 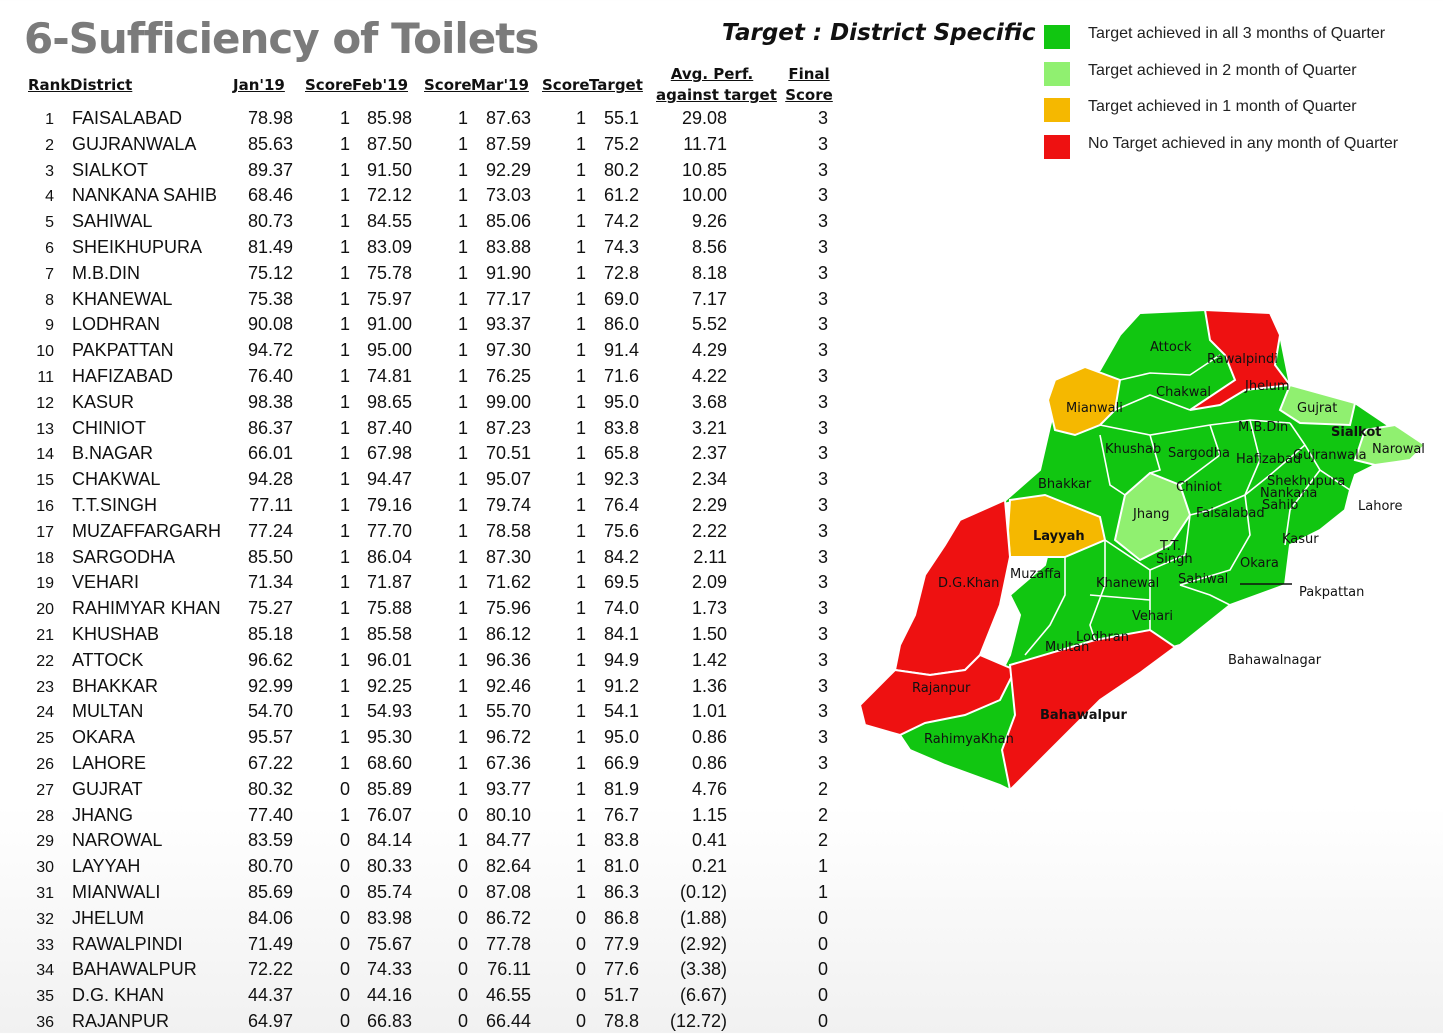 I want to click on mar-value: 82.64, so click(x=508, y=866).